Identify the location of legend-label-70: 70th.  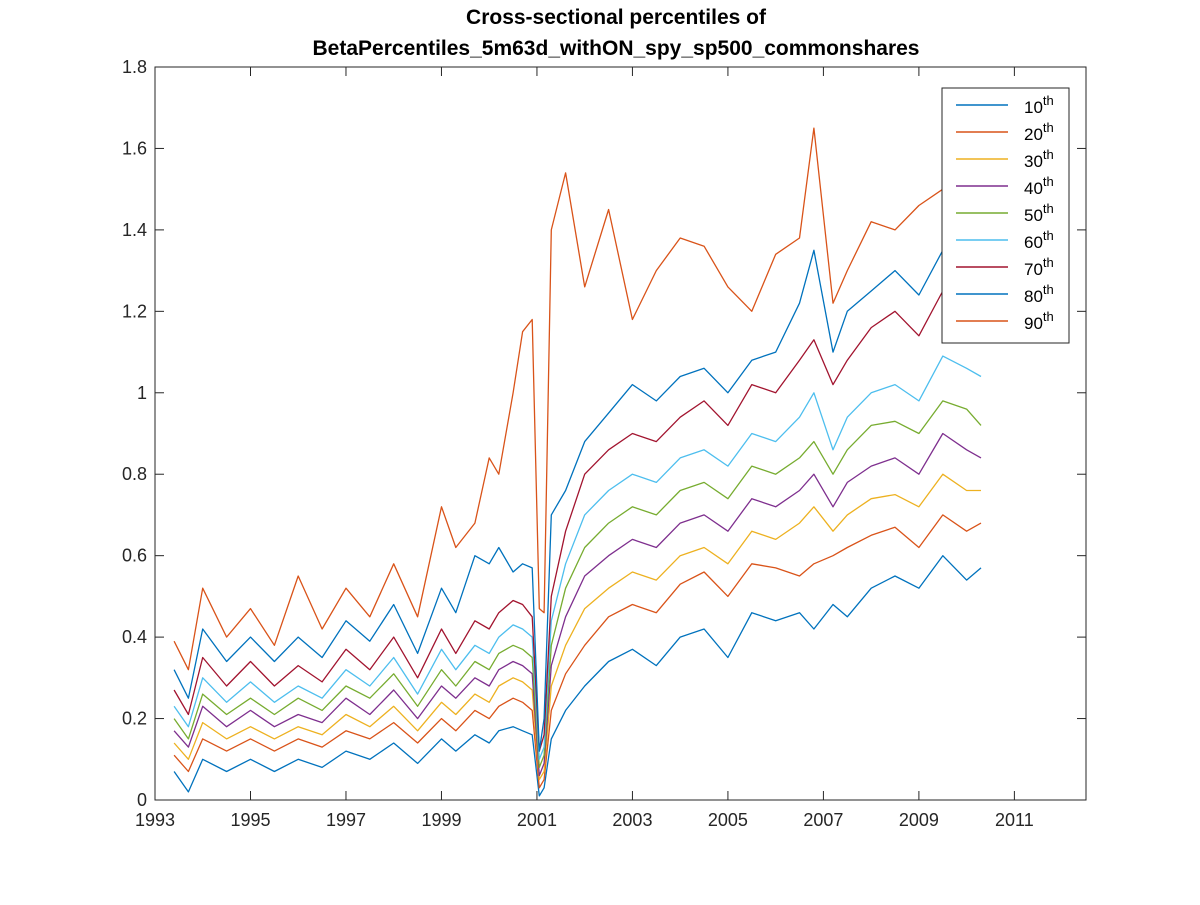
(1039, 267).